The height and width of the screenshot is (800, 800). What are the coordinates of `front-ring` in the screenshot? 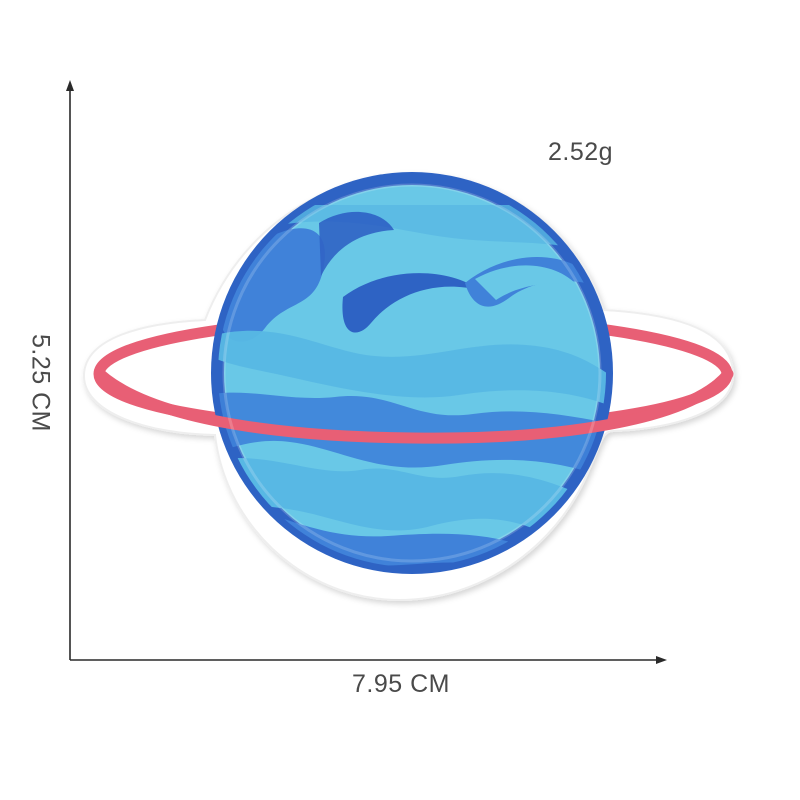 It's located at (414, 406).